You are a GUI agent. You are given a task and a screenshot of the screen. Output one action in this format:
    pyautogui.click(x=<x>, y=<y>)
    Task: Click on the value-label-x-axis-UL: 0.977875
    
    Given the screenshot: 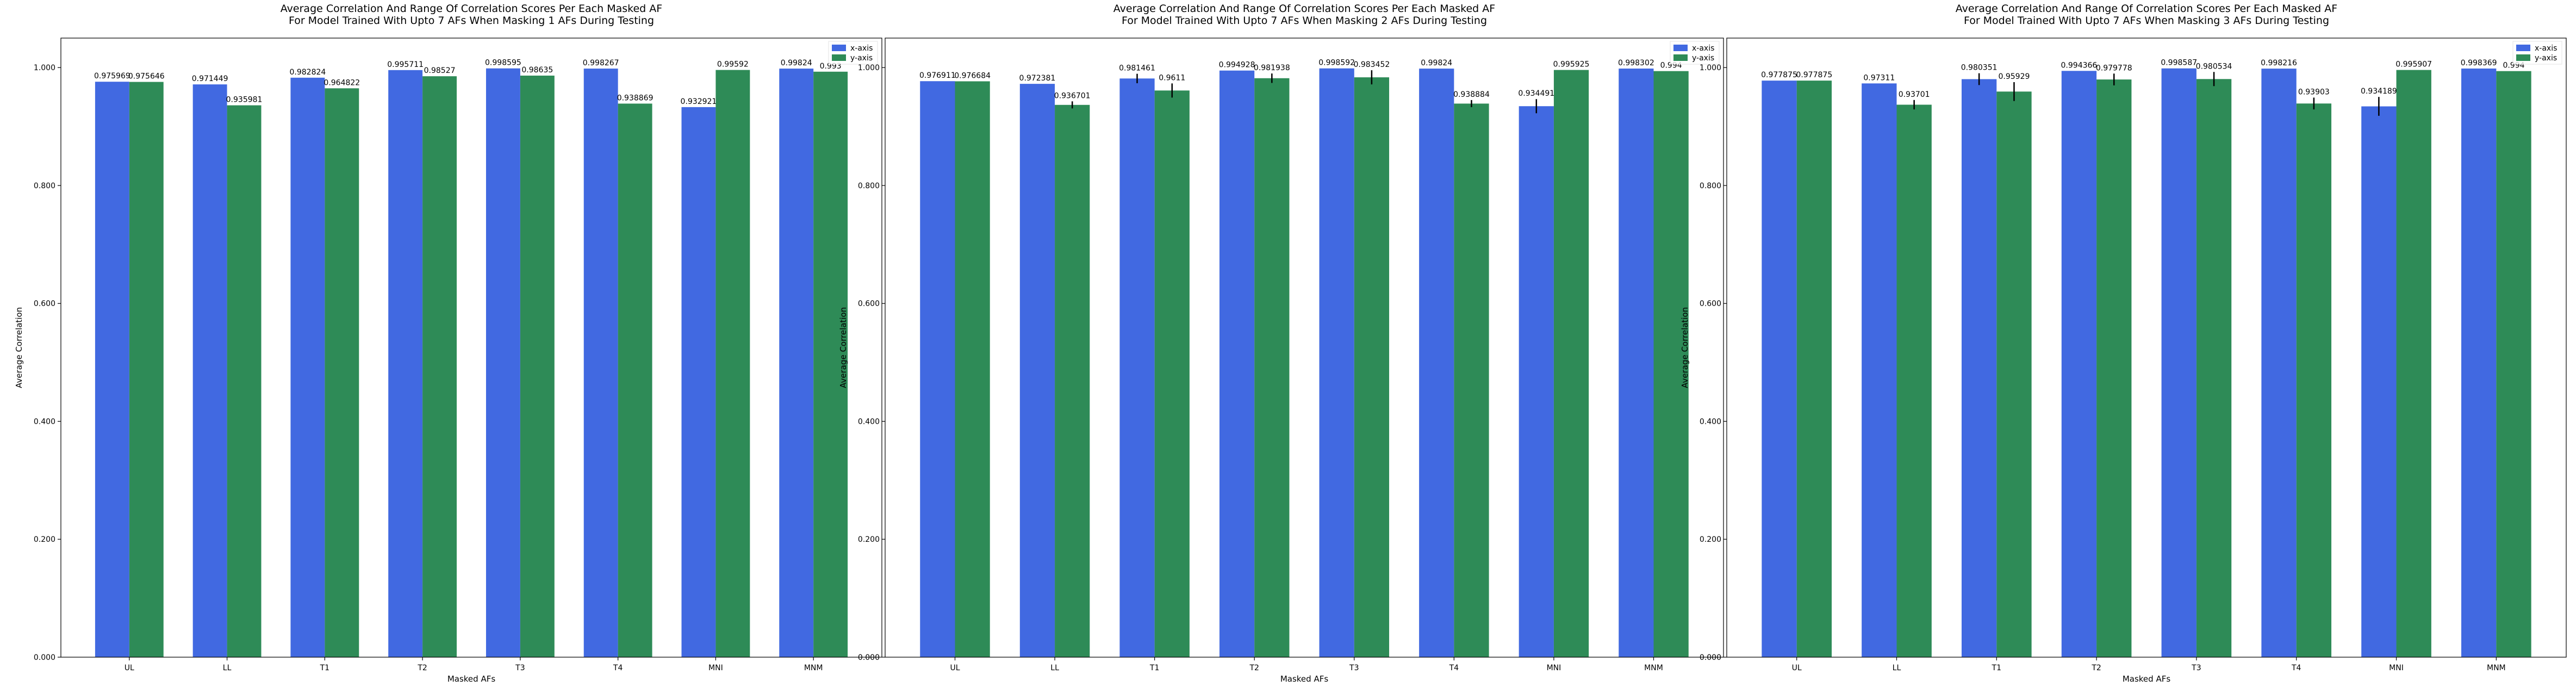 What is the action you would take?
    pyautogui.click(x=1779, y=75)
    